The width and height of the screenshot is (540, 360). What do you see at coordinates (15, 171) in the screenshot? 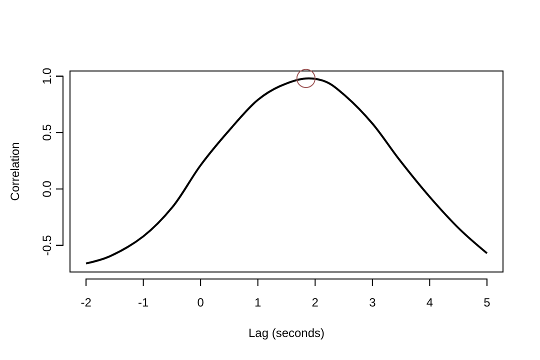
I see `y-axis-title: Correlation` at bounding box center [15, 171].